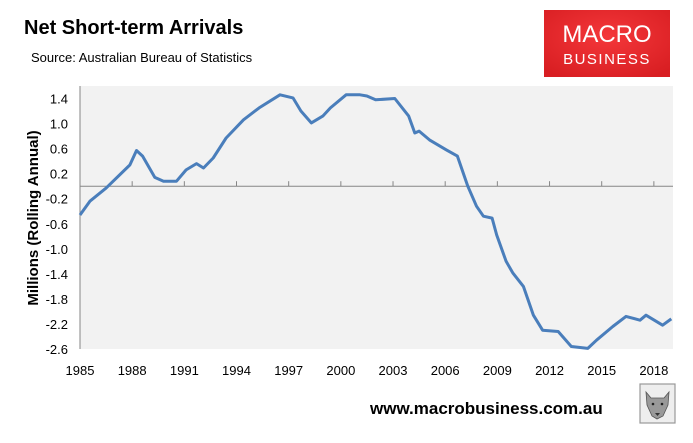 The image size is (693, 443). I want to click on x-tick-label: 1994, so click(236, 370).